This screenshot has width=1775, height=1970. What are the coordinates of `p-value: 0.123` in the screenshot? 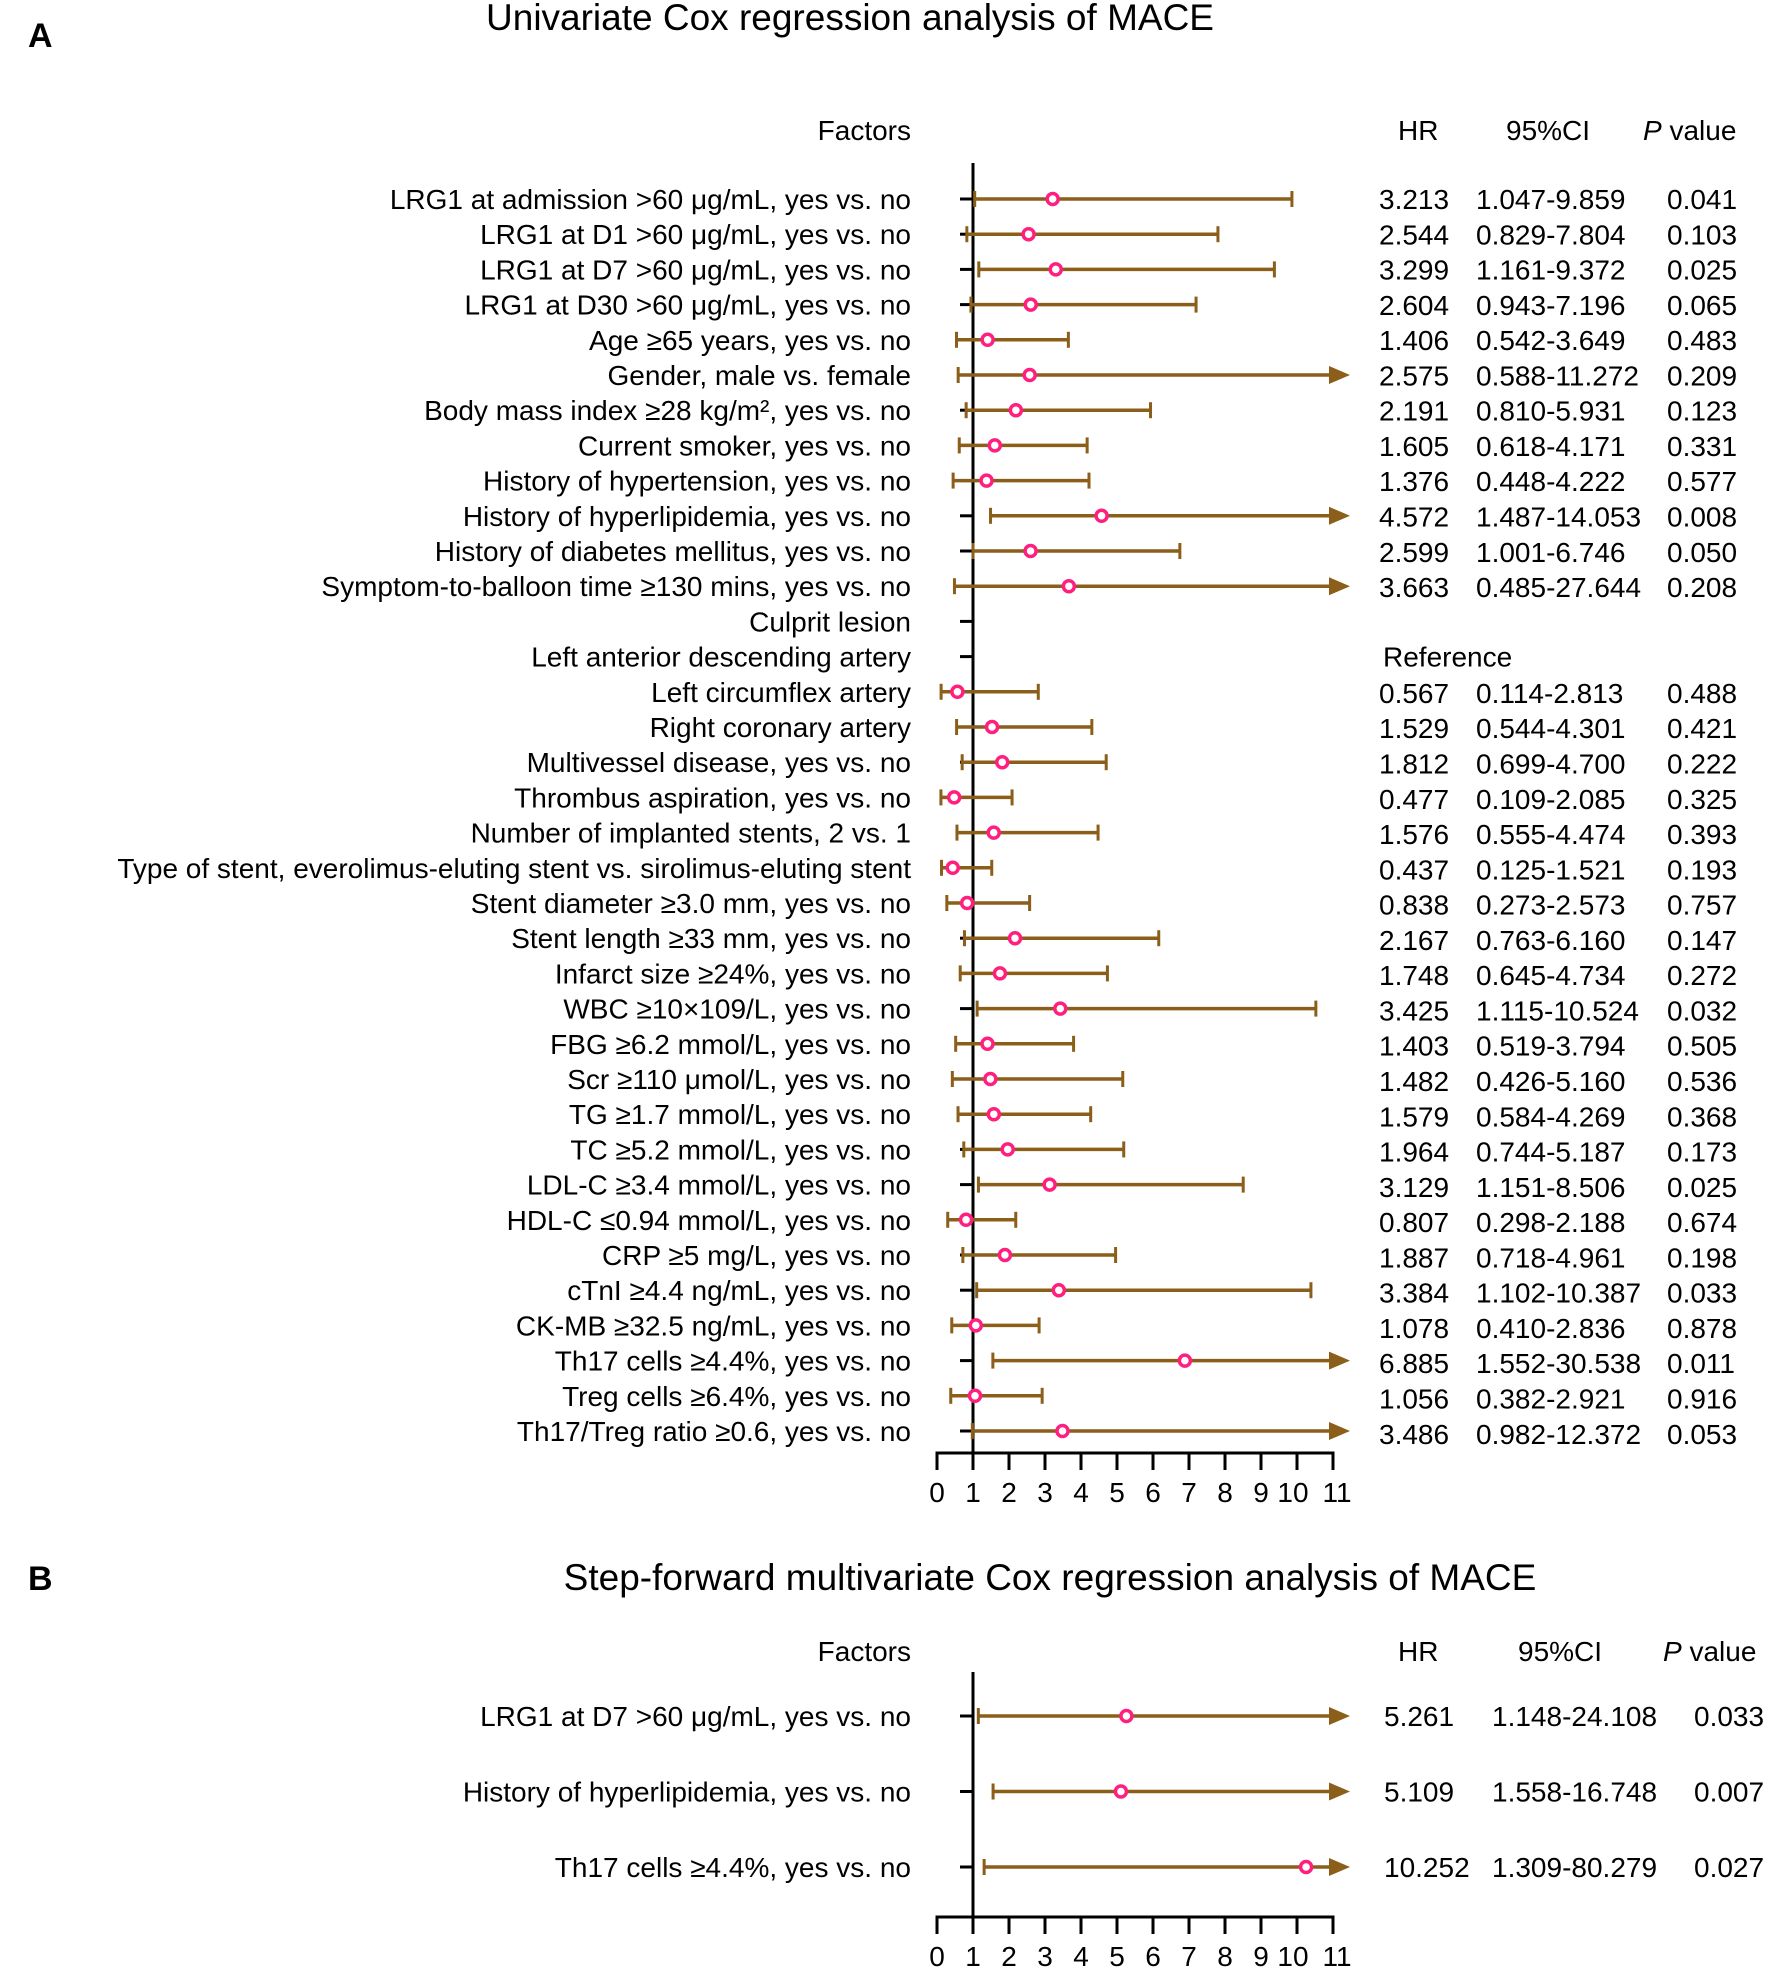 It's located at (1702, 411).